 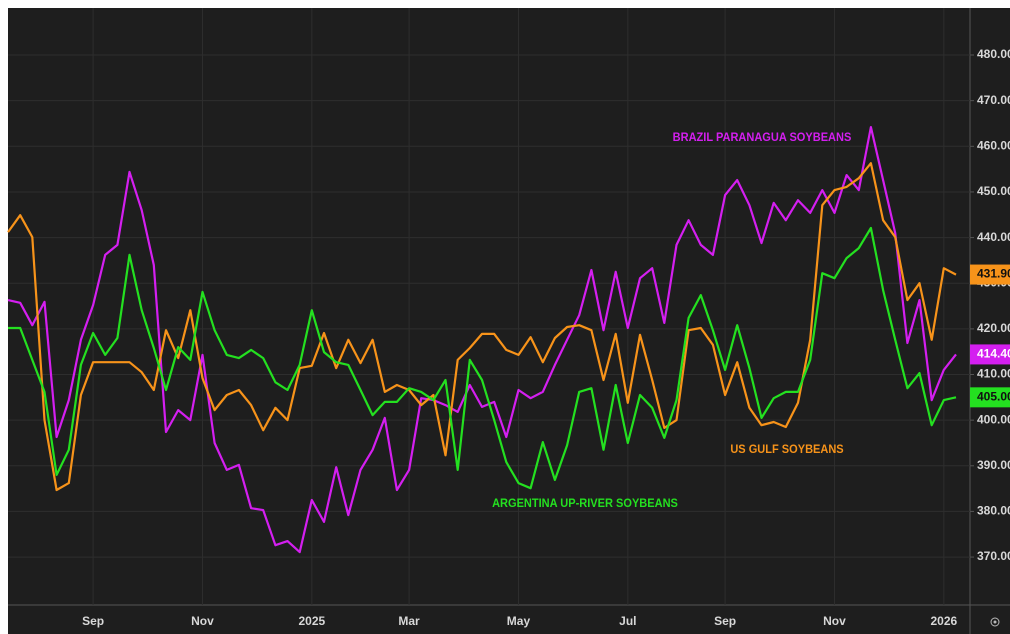 I want to click on y-tick-label: 410.00, so click(x=993, y=374).